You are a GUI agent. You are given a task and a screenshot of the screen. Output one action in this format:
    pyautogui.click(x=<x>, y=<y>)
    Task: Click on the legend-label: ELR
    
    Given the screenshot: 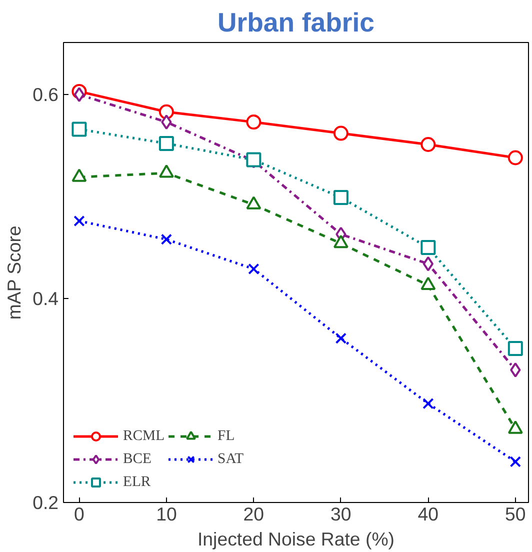 What is the action you would take?
    pyautogui.click(x=137, y=482)
    